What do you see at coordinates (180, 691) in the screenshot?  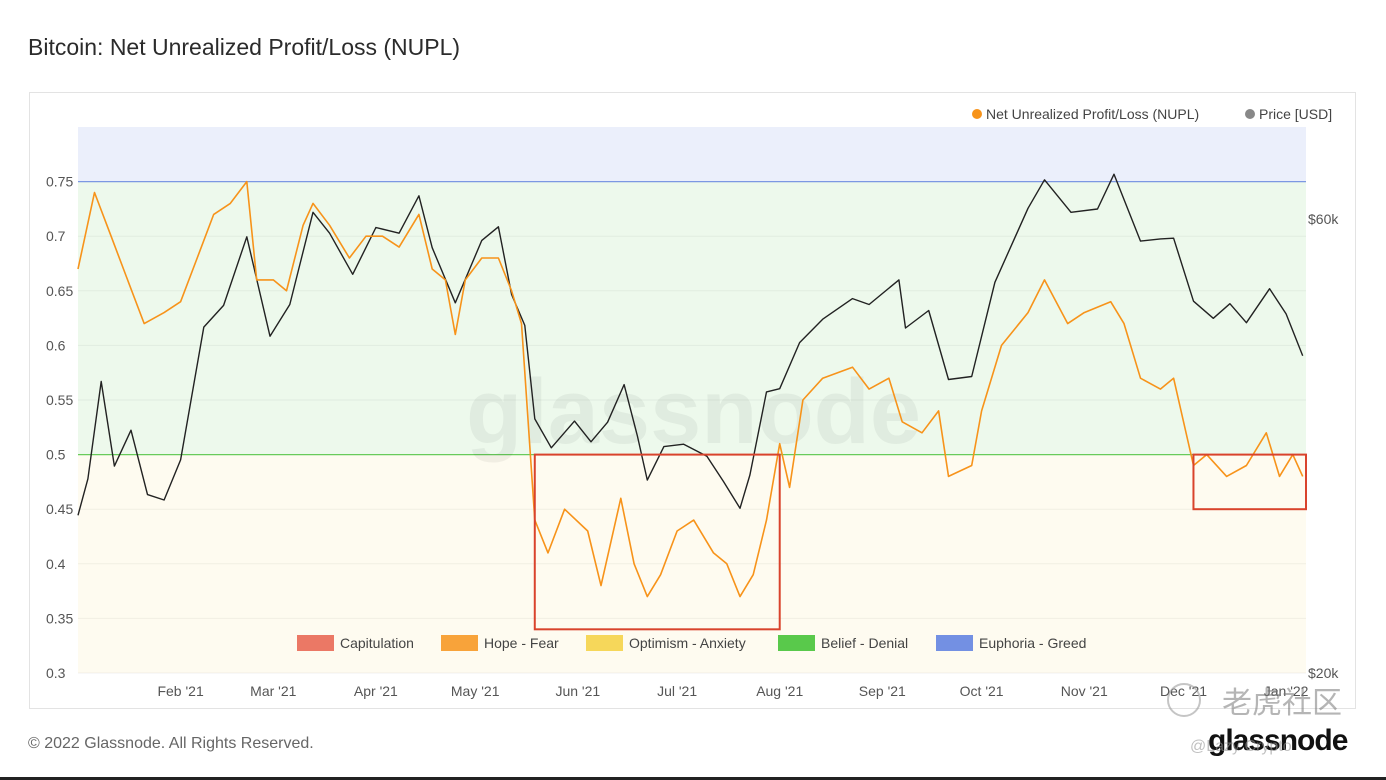 I see `x-tick-label: Feb '21` at bounding box center [180, 691].